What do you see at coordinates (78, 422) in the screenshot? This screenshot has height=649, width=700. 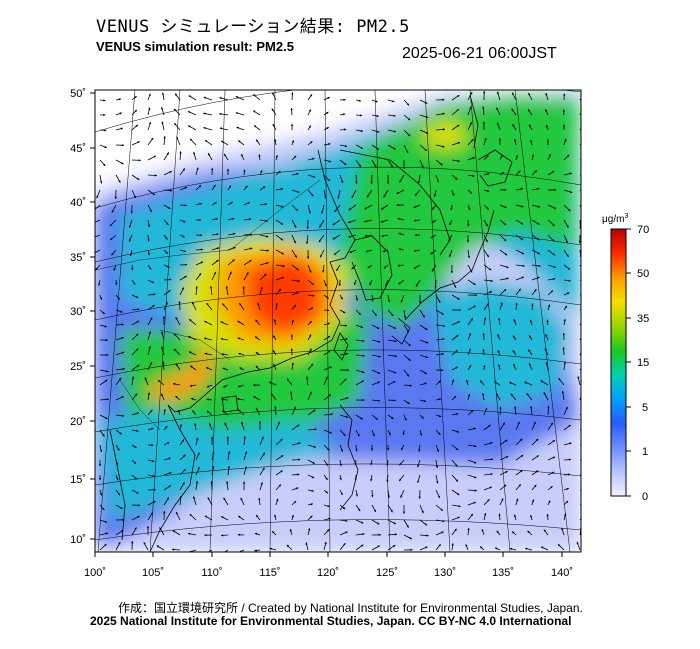 I see `lat-tick-label: 20˚` at bounding box center [78, 422].